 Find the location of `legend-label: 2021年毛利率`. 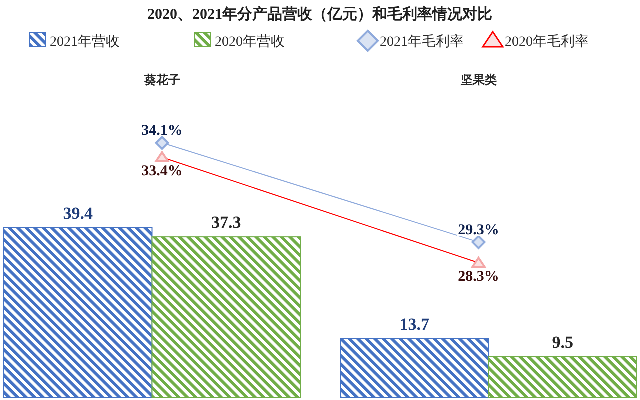

legend-label: 2021年毛利率 is located at coordinates (422, 42).